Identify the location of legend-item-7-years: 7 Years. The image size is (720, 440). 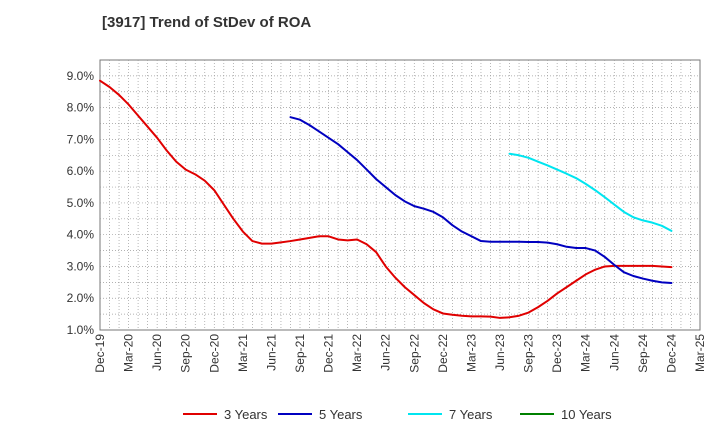
(450, 414).